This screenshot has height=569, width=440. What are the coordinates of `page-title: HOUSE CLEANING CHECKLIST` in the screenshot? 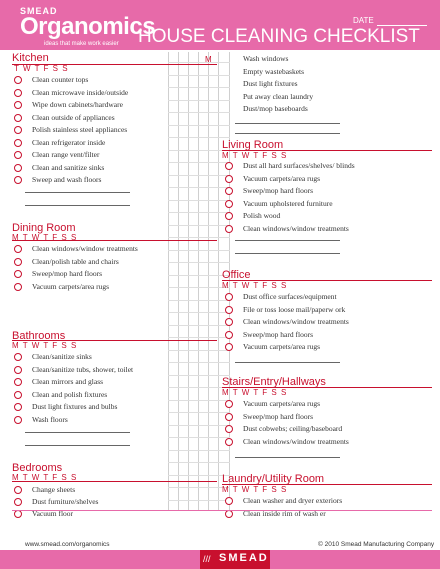 It's located at (279, 36).